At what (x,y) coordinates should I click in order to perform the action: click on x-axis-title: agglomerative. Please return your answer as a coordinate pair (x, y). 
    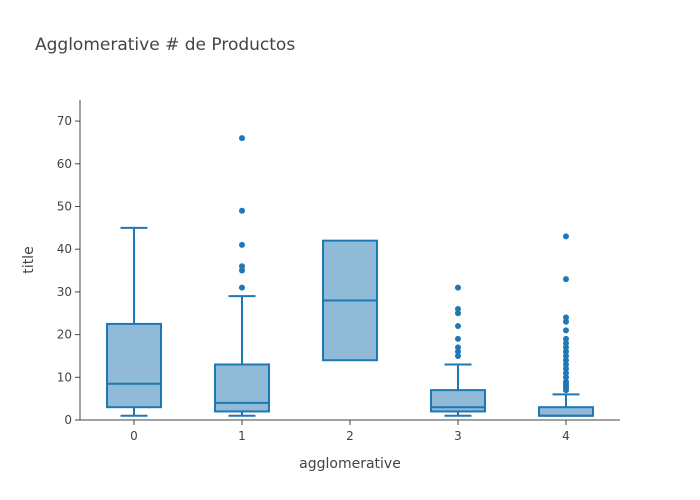
    Looking at the image, I should click on (350, 464).